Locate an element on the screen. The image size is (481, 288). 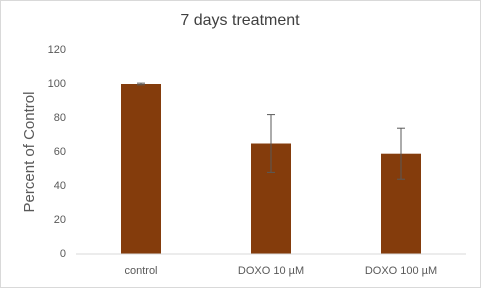
x-tick-label: control is located at coordinates (140, 271).